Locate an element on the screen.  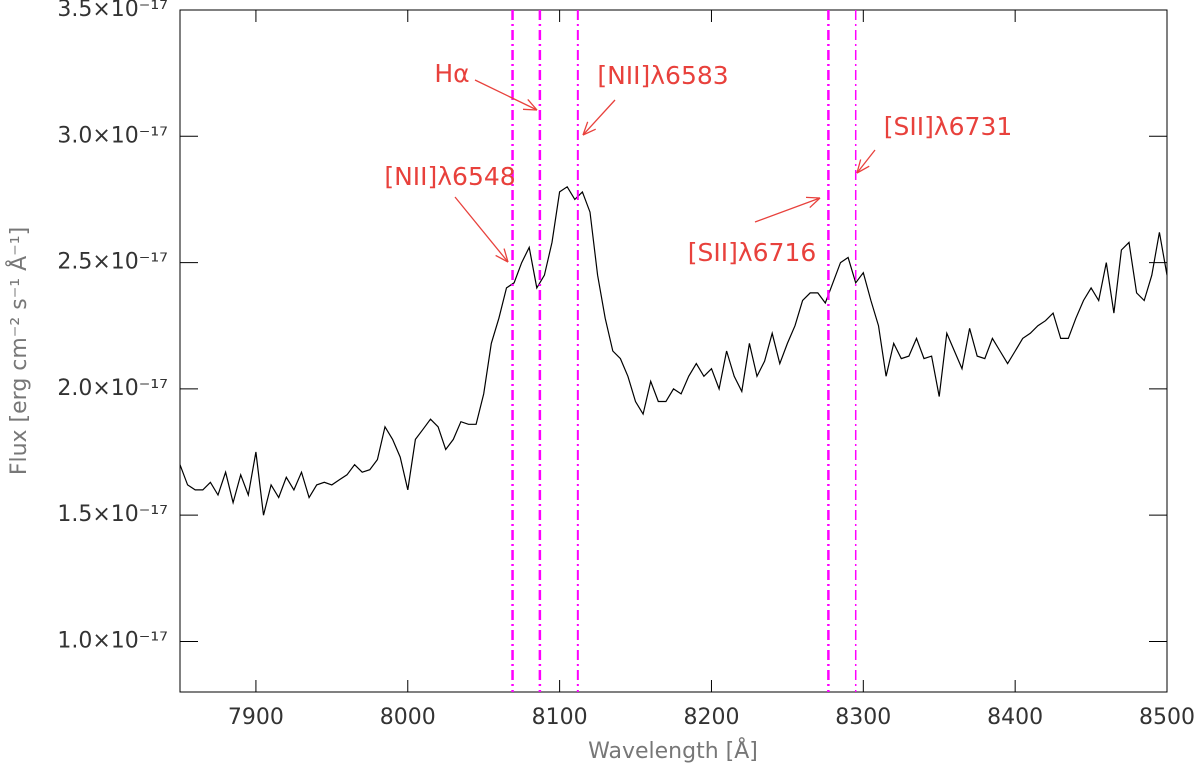
y-tick-label: 1.0×10⁻¹⁷ is located at coordinates (112, 640).